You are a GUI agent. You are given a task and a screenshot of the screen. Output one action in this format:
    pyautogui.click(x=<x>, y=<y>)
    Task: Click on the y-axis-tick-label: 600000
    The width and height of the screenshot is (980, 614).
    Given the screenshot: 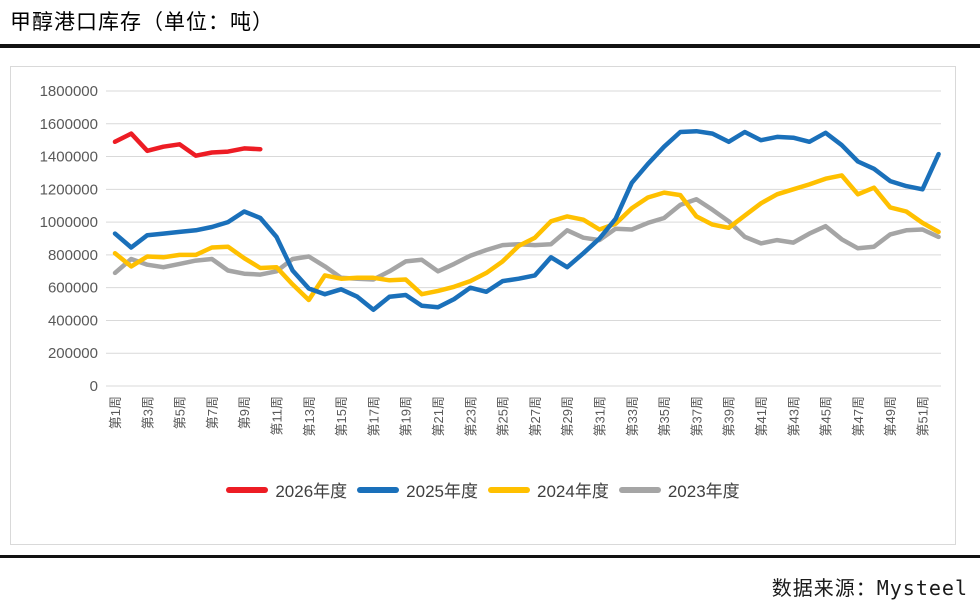 What is the action you would take?
    pyautogui.click(x=73, y=288)
    